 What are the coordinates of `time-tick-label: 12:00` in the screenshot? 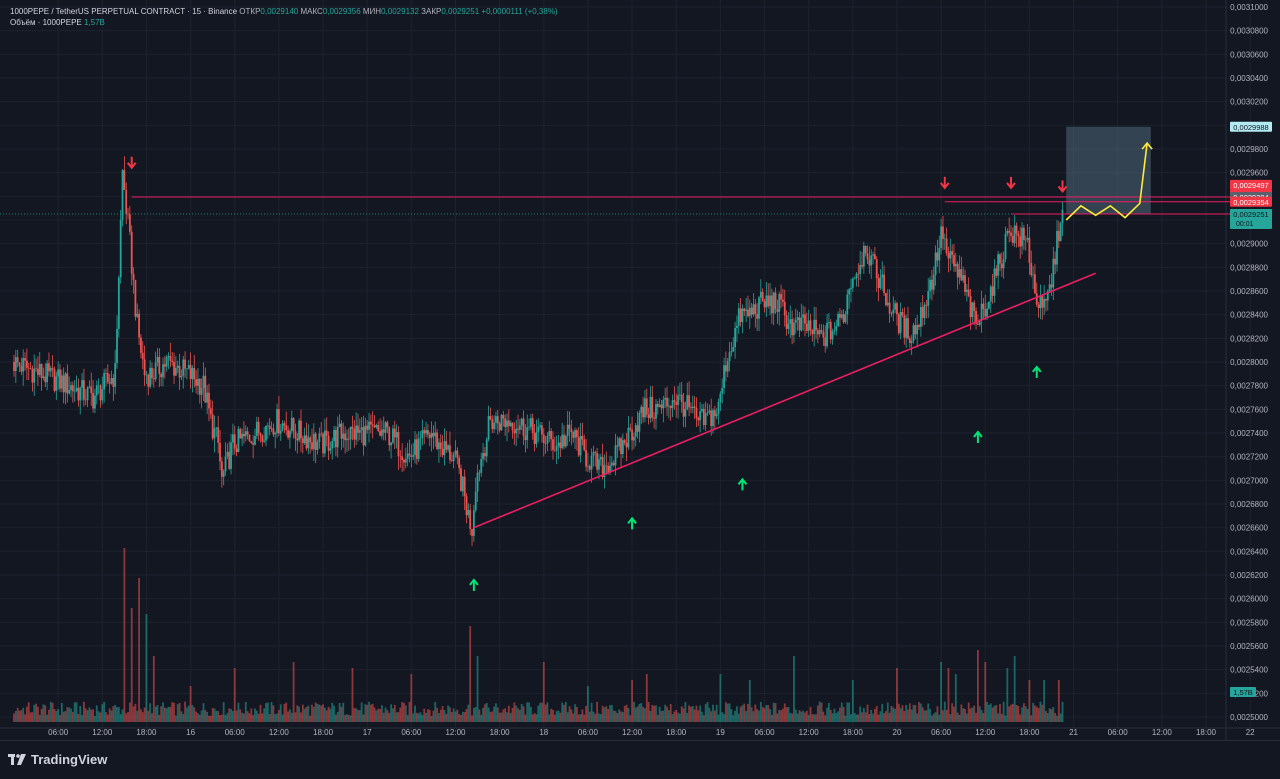 It's located at (809, 732).